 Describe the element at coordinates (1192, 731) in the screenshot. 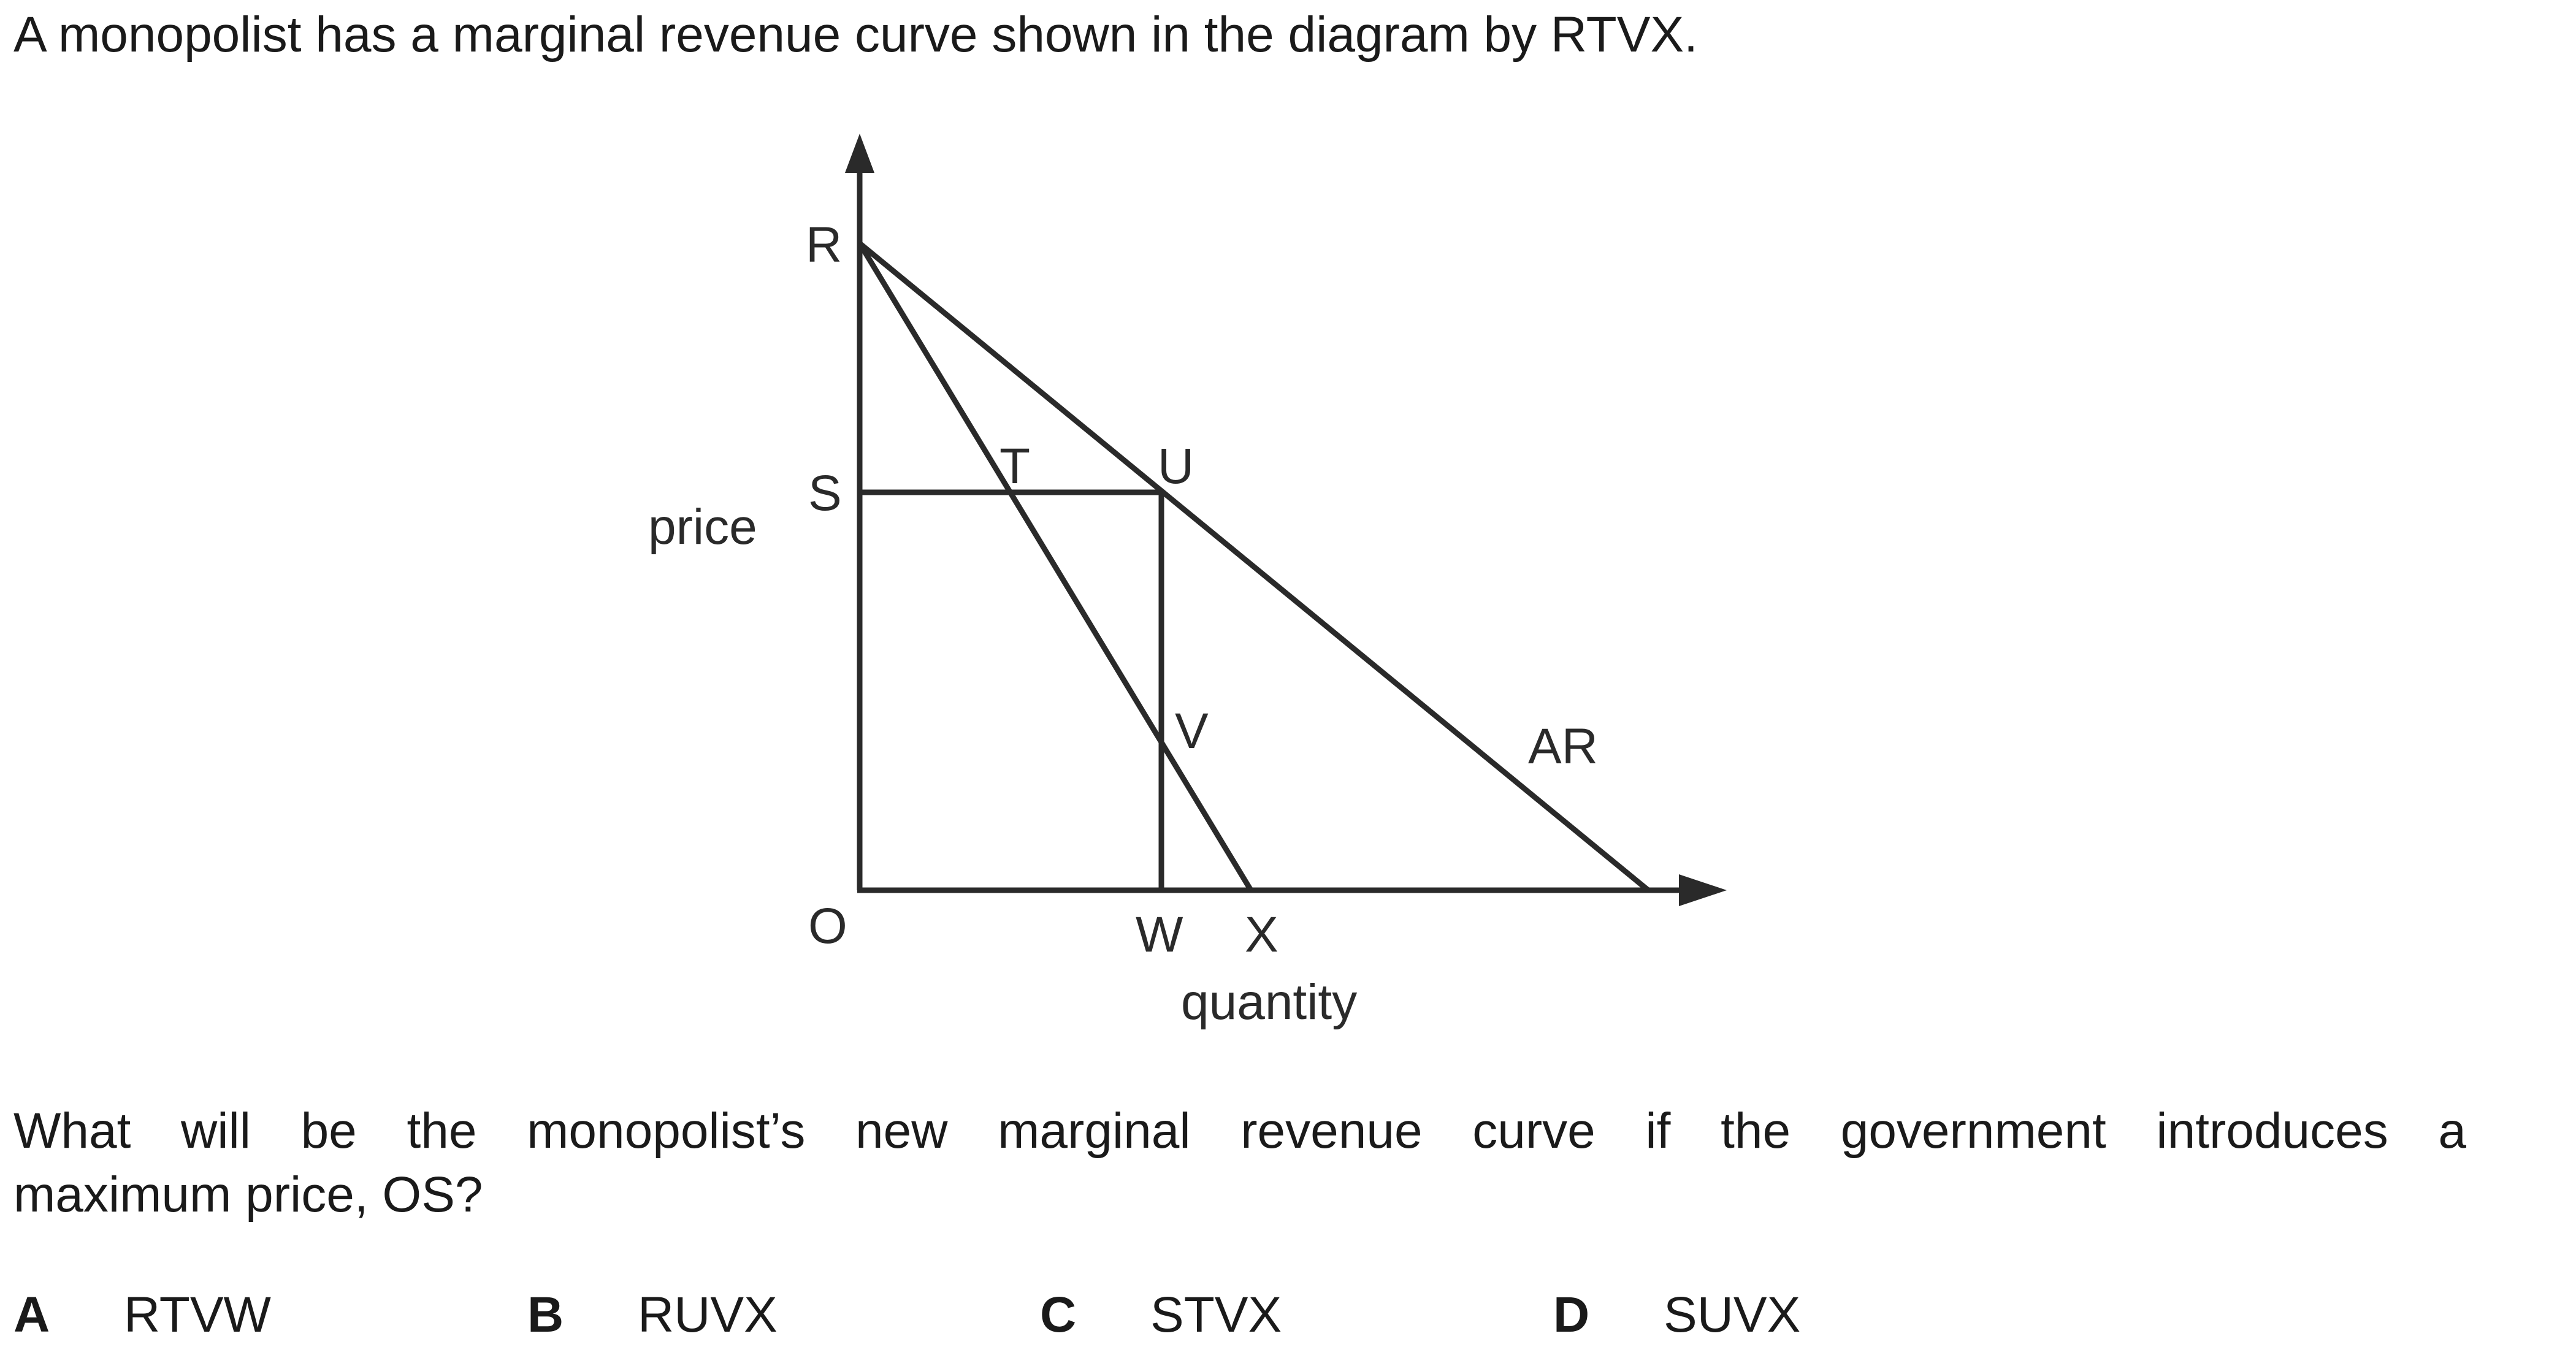

I see `point-label-v: V` at that location.